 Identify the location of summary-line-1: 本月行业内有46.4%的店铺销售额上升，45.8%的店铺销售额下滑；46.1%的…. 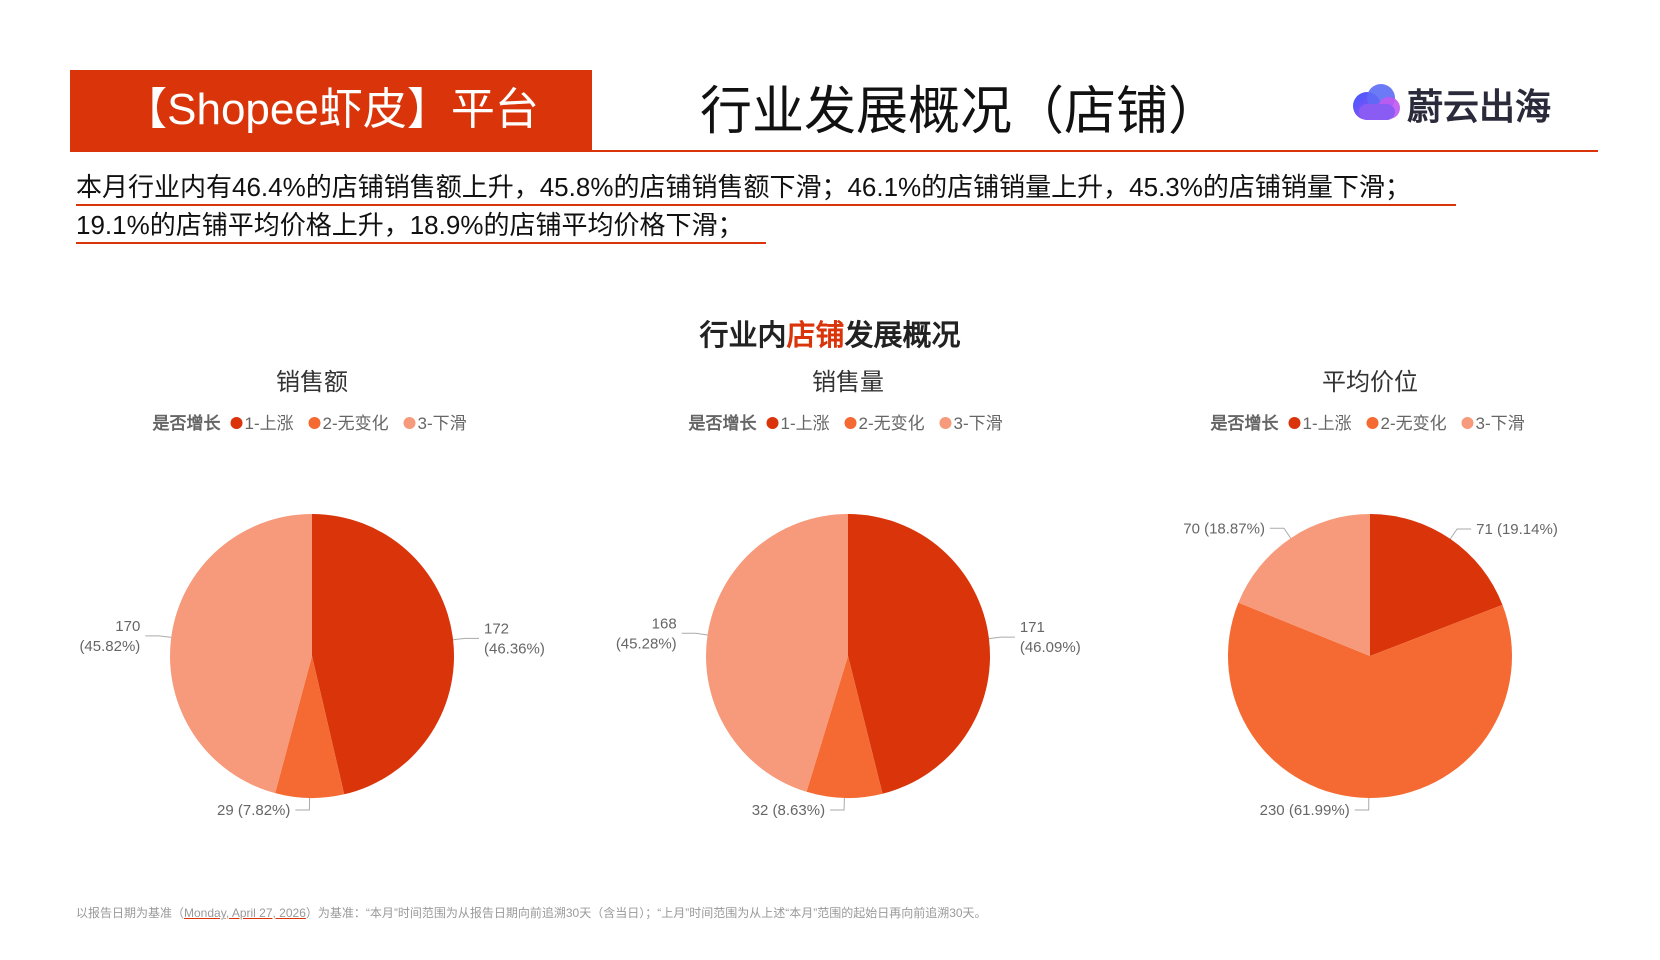
(836, 187).